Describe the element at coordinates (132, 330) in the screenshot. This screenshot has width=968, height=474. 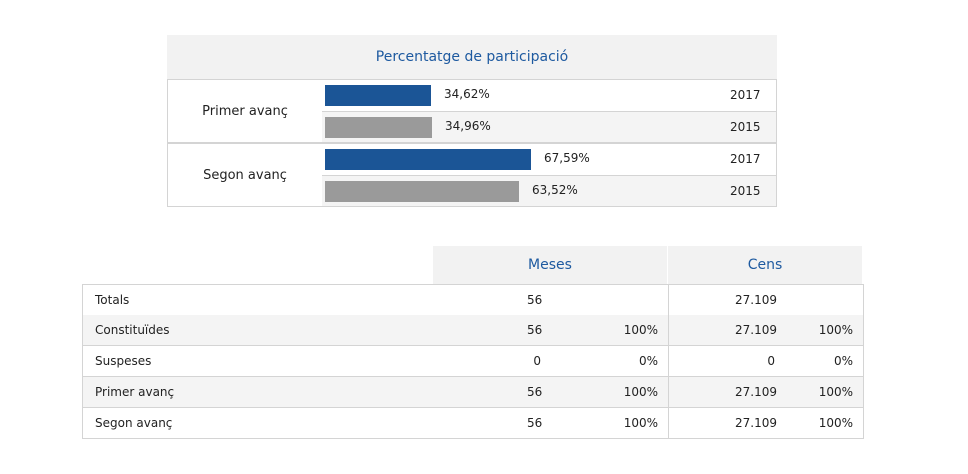
I see `row-label: Constituïdes` at that location.